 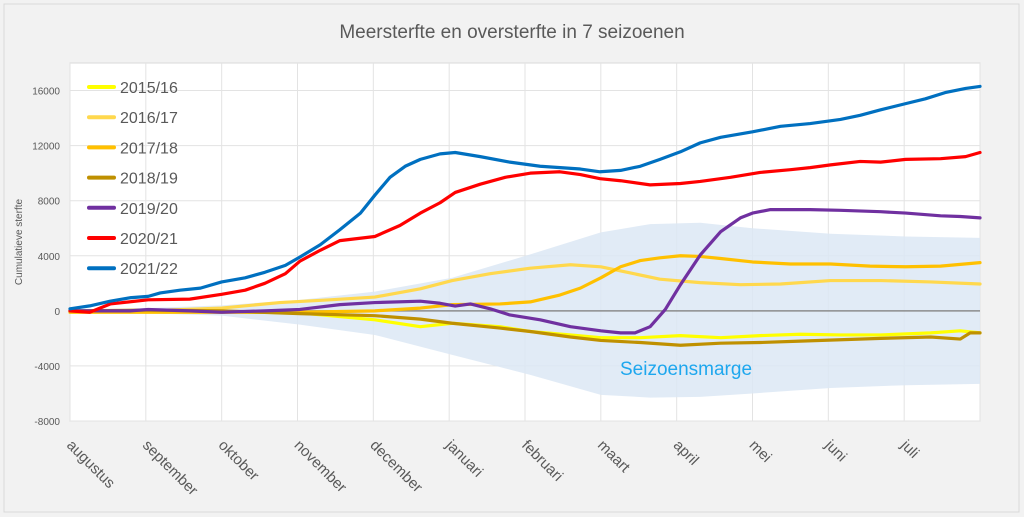 What do you see at coordinates (49, 202) in the screenshot?
I see `y-tick-label: 8000` at bounding box center [49, 202].